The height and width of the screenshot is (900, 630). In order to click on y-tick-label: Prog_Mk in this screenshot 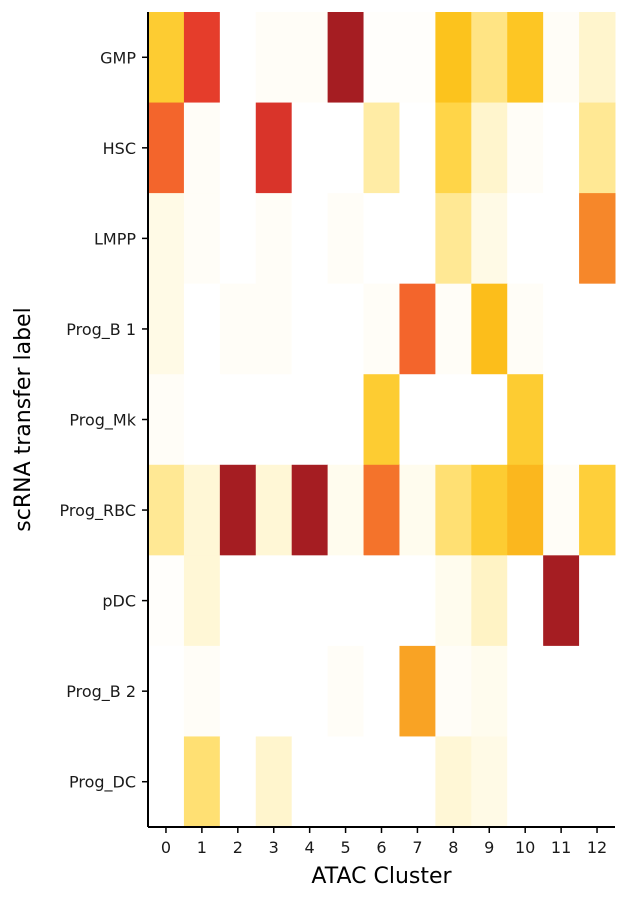, I will do `click(102, 421)`.